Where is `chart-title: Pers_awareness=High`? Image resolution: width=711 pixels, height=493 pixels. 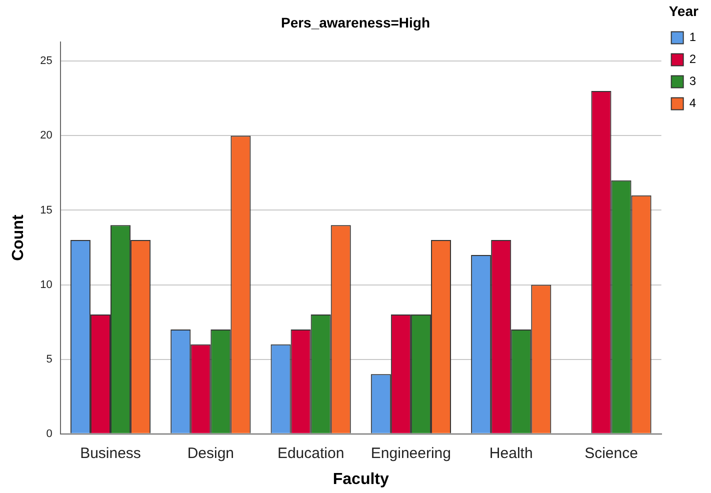
chart-title: Pers_awareness=High is located at coordinates (355, 22).